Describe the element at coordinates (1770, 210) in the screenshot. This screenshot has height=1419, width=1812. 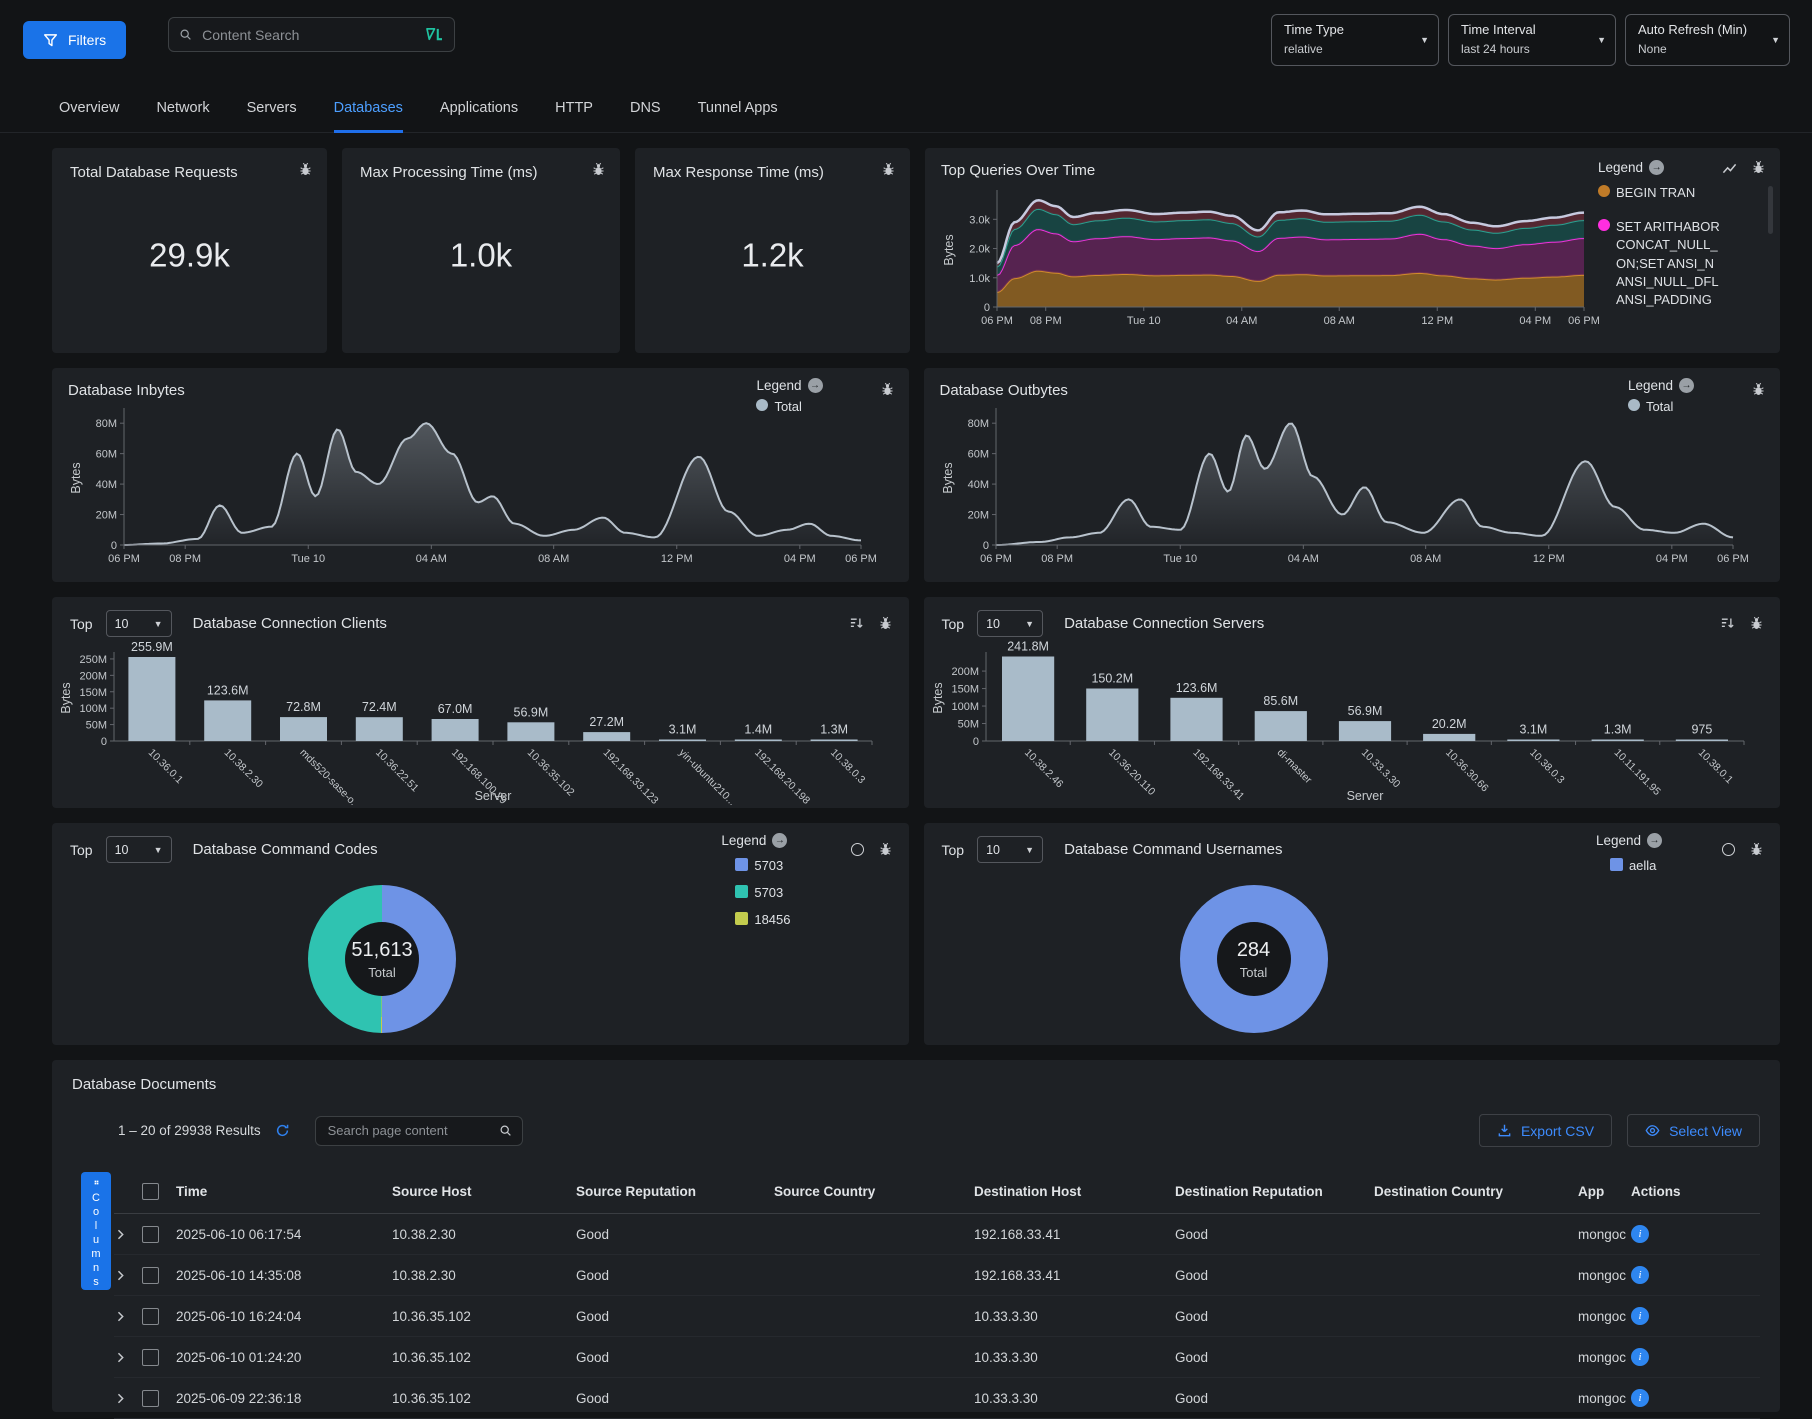
I see `legend-scrollbar` at that location.